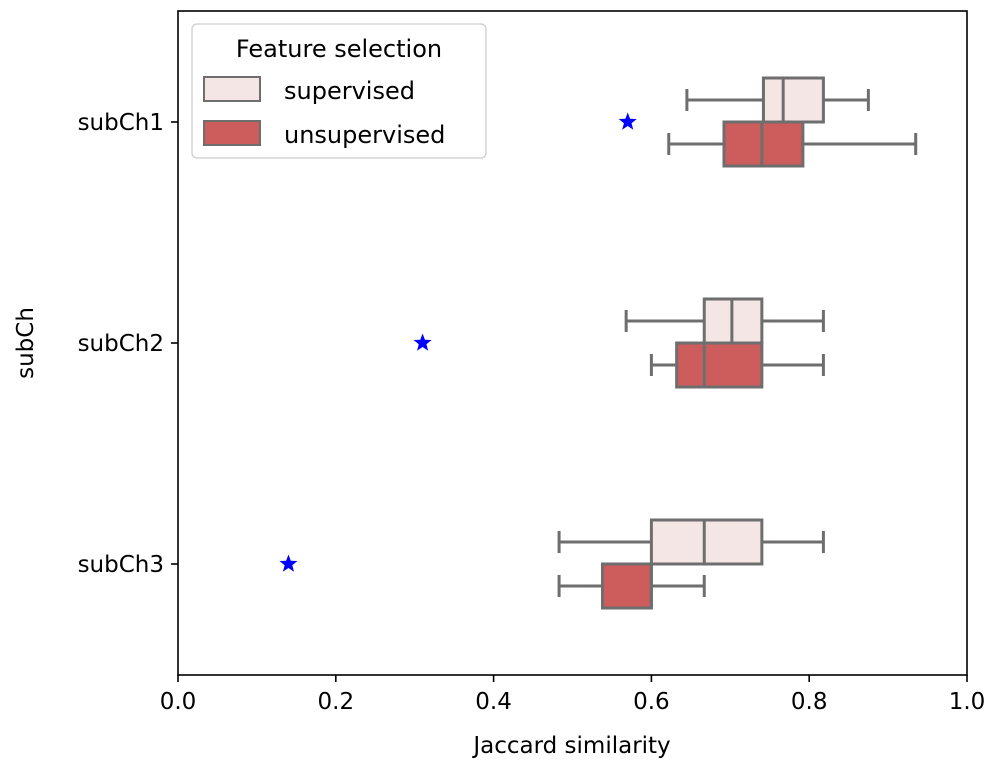 This screenshot has height=768, width=1000. I want to click on legend-frame, so click(339, 91).